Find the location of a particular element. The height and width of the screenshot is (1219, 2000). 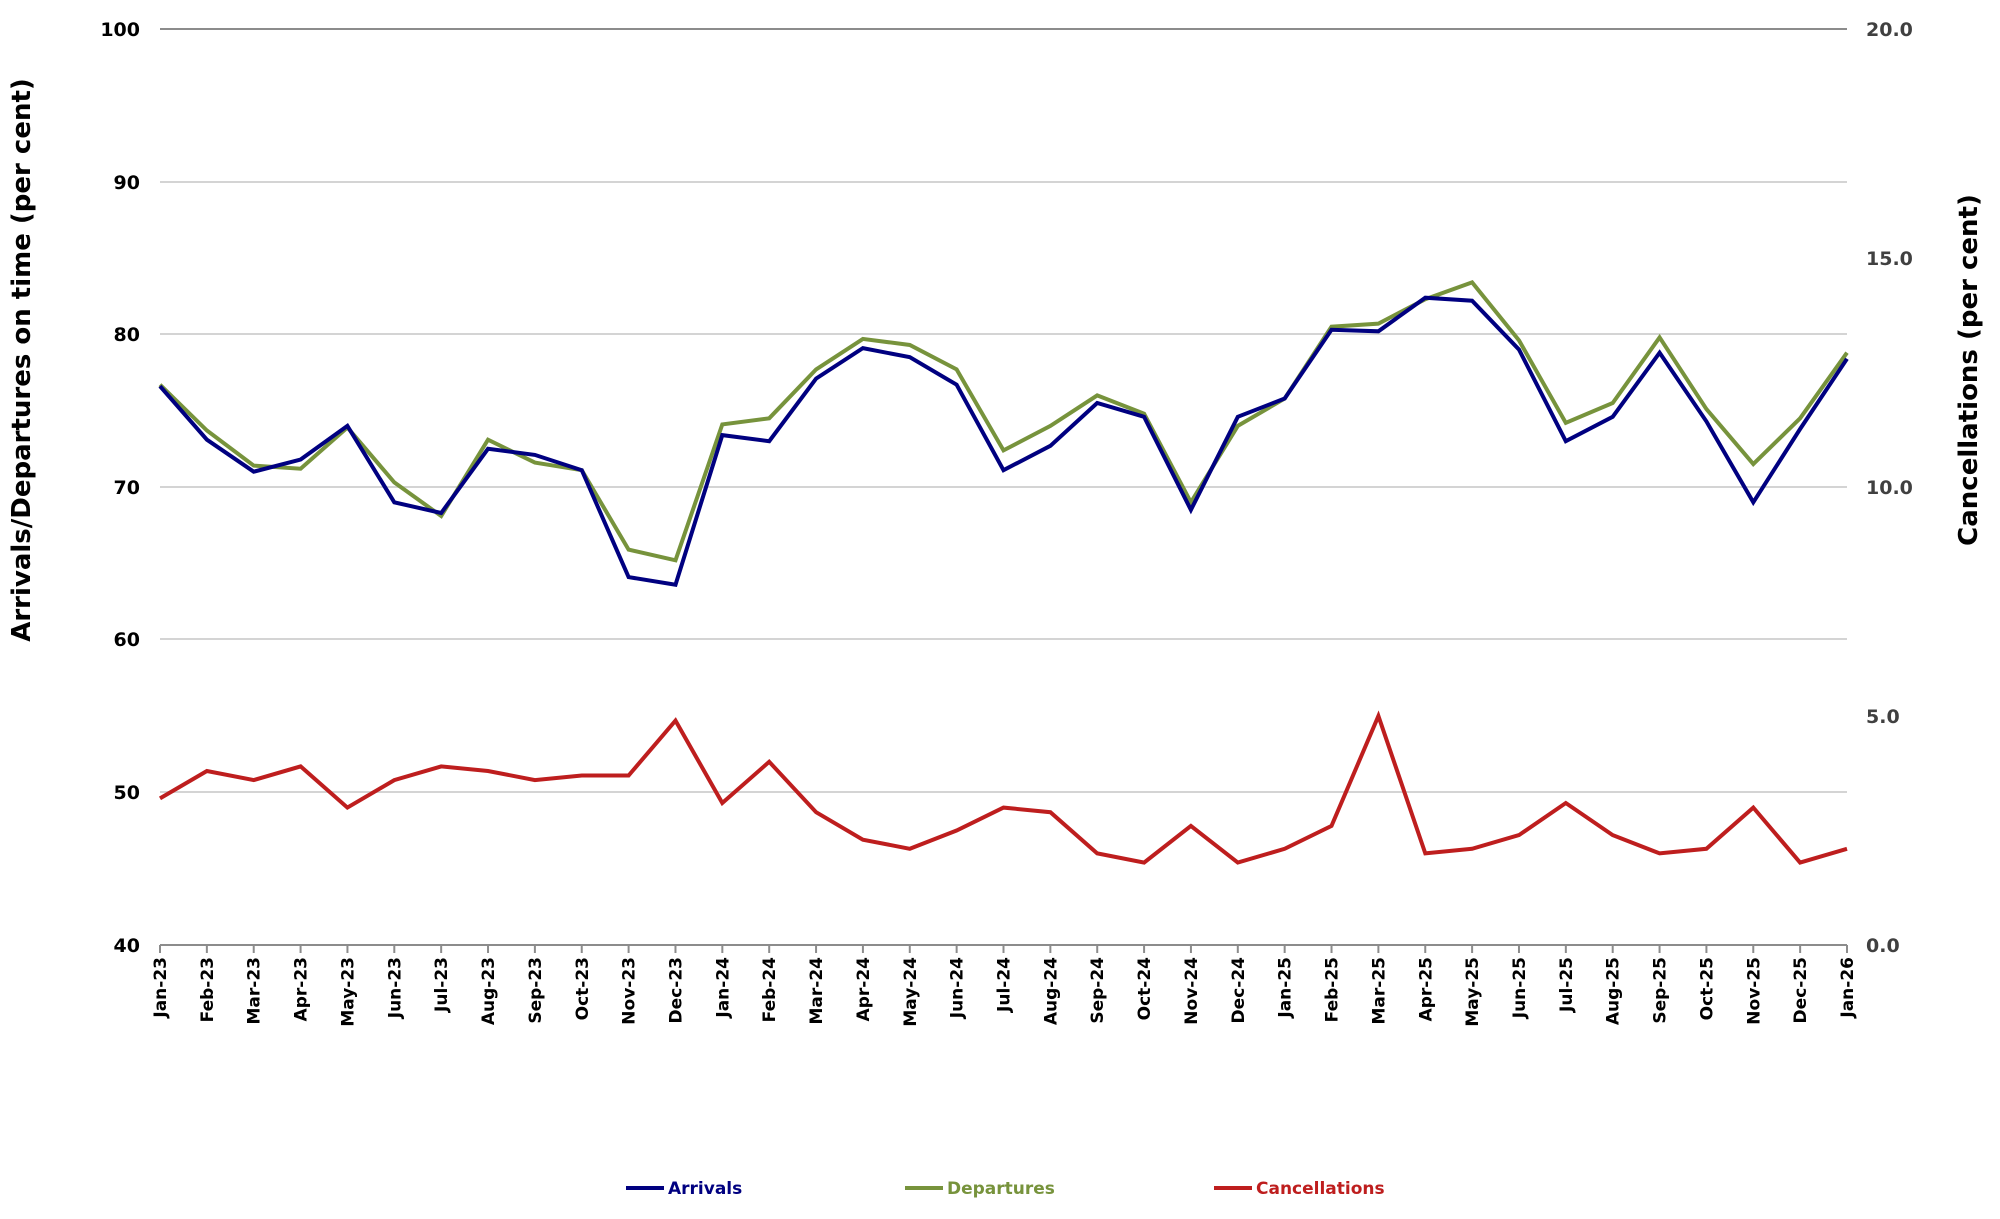

left-axis-ticks: 100 90 80 70 60 50 40 is located at coordinates (120, 488).